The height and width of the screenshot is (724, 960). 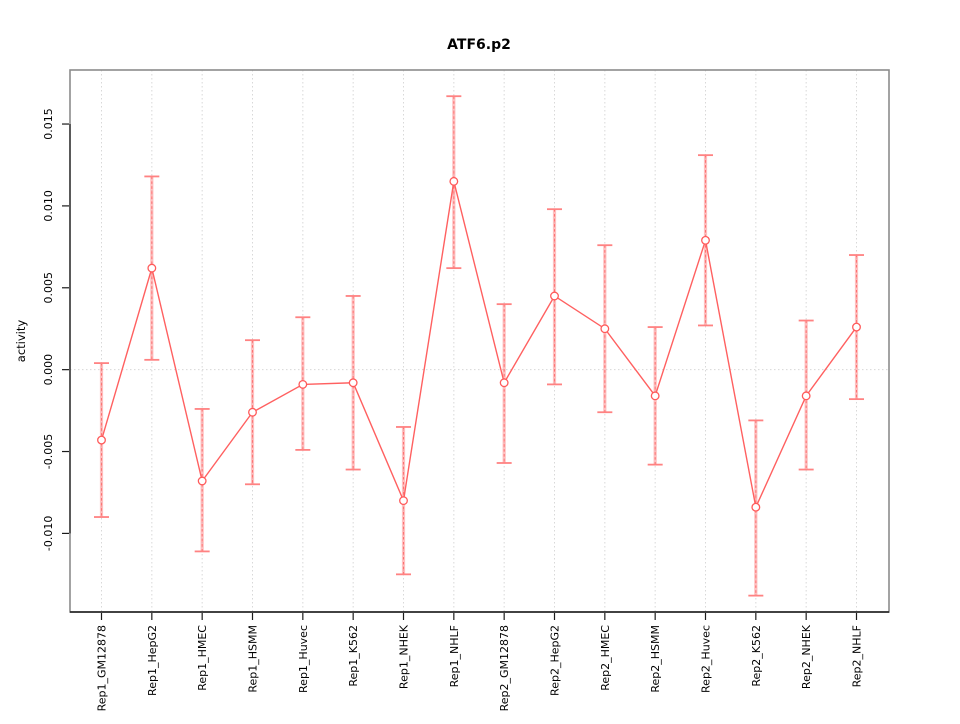 What do you see at coordinates (655, 659) in the screenshot?
I see `x-tick-label: Rep2_HSMM` at bounding box center [655, 659].